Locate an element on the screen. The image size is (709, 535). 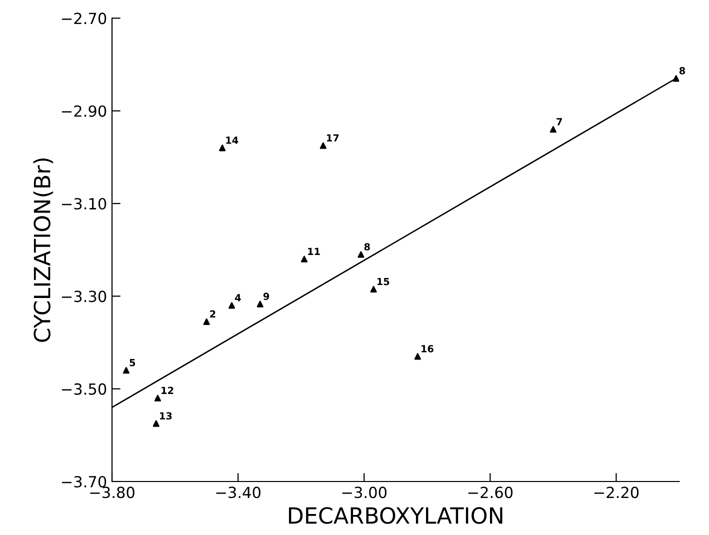
y-tick-label: −3.10 is located at coordinates (84, 204).